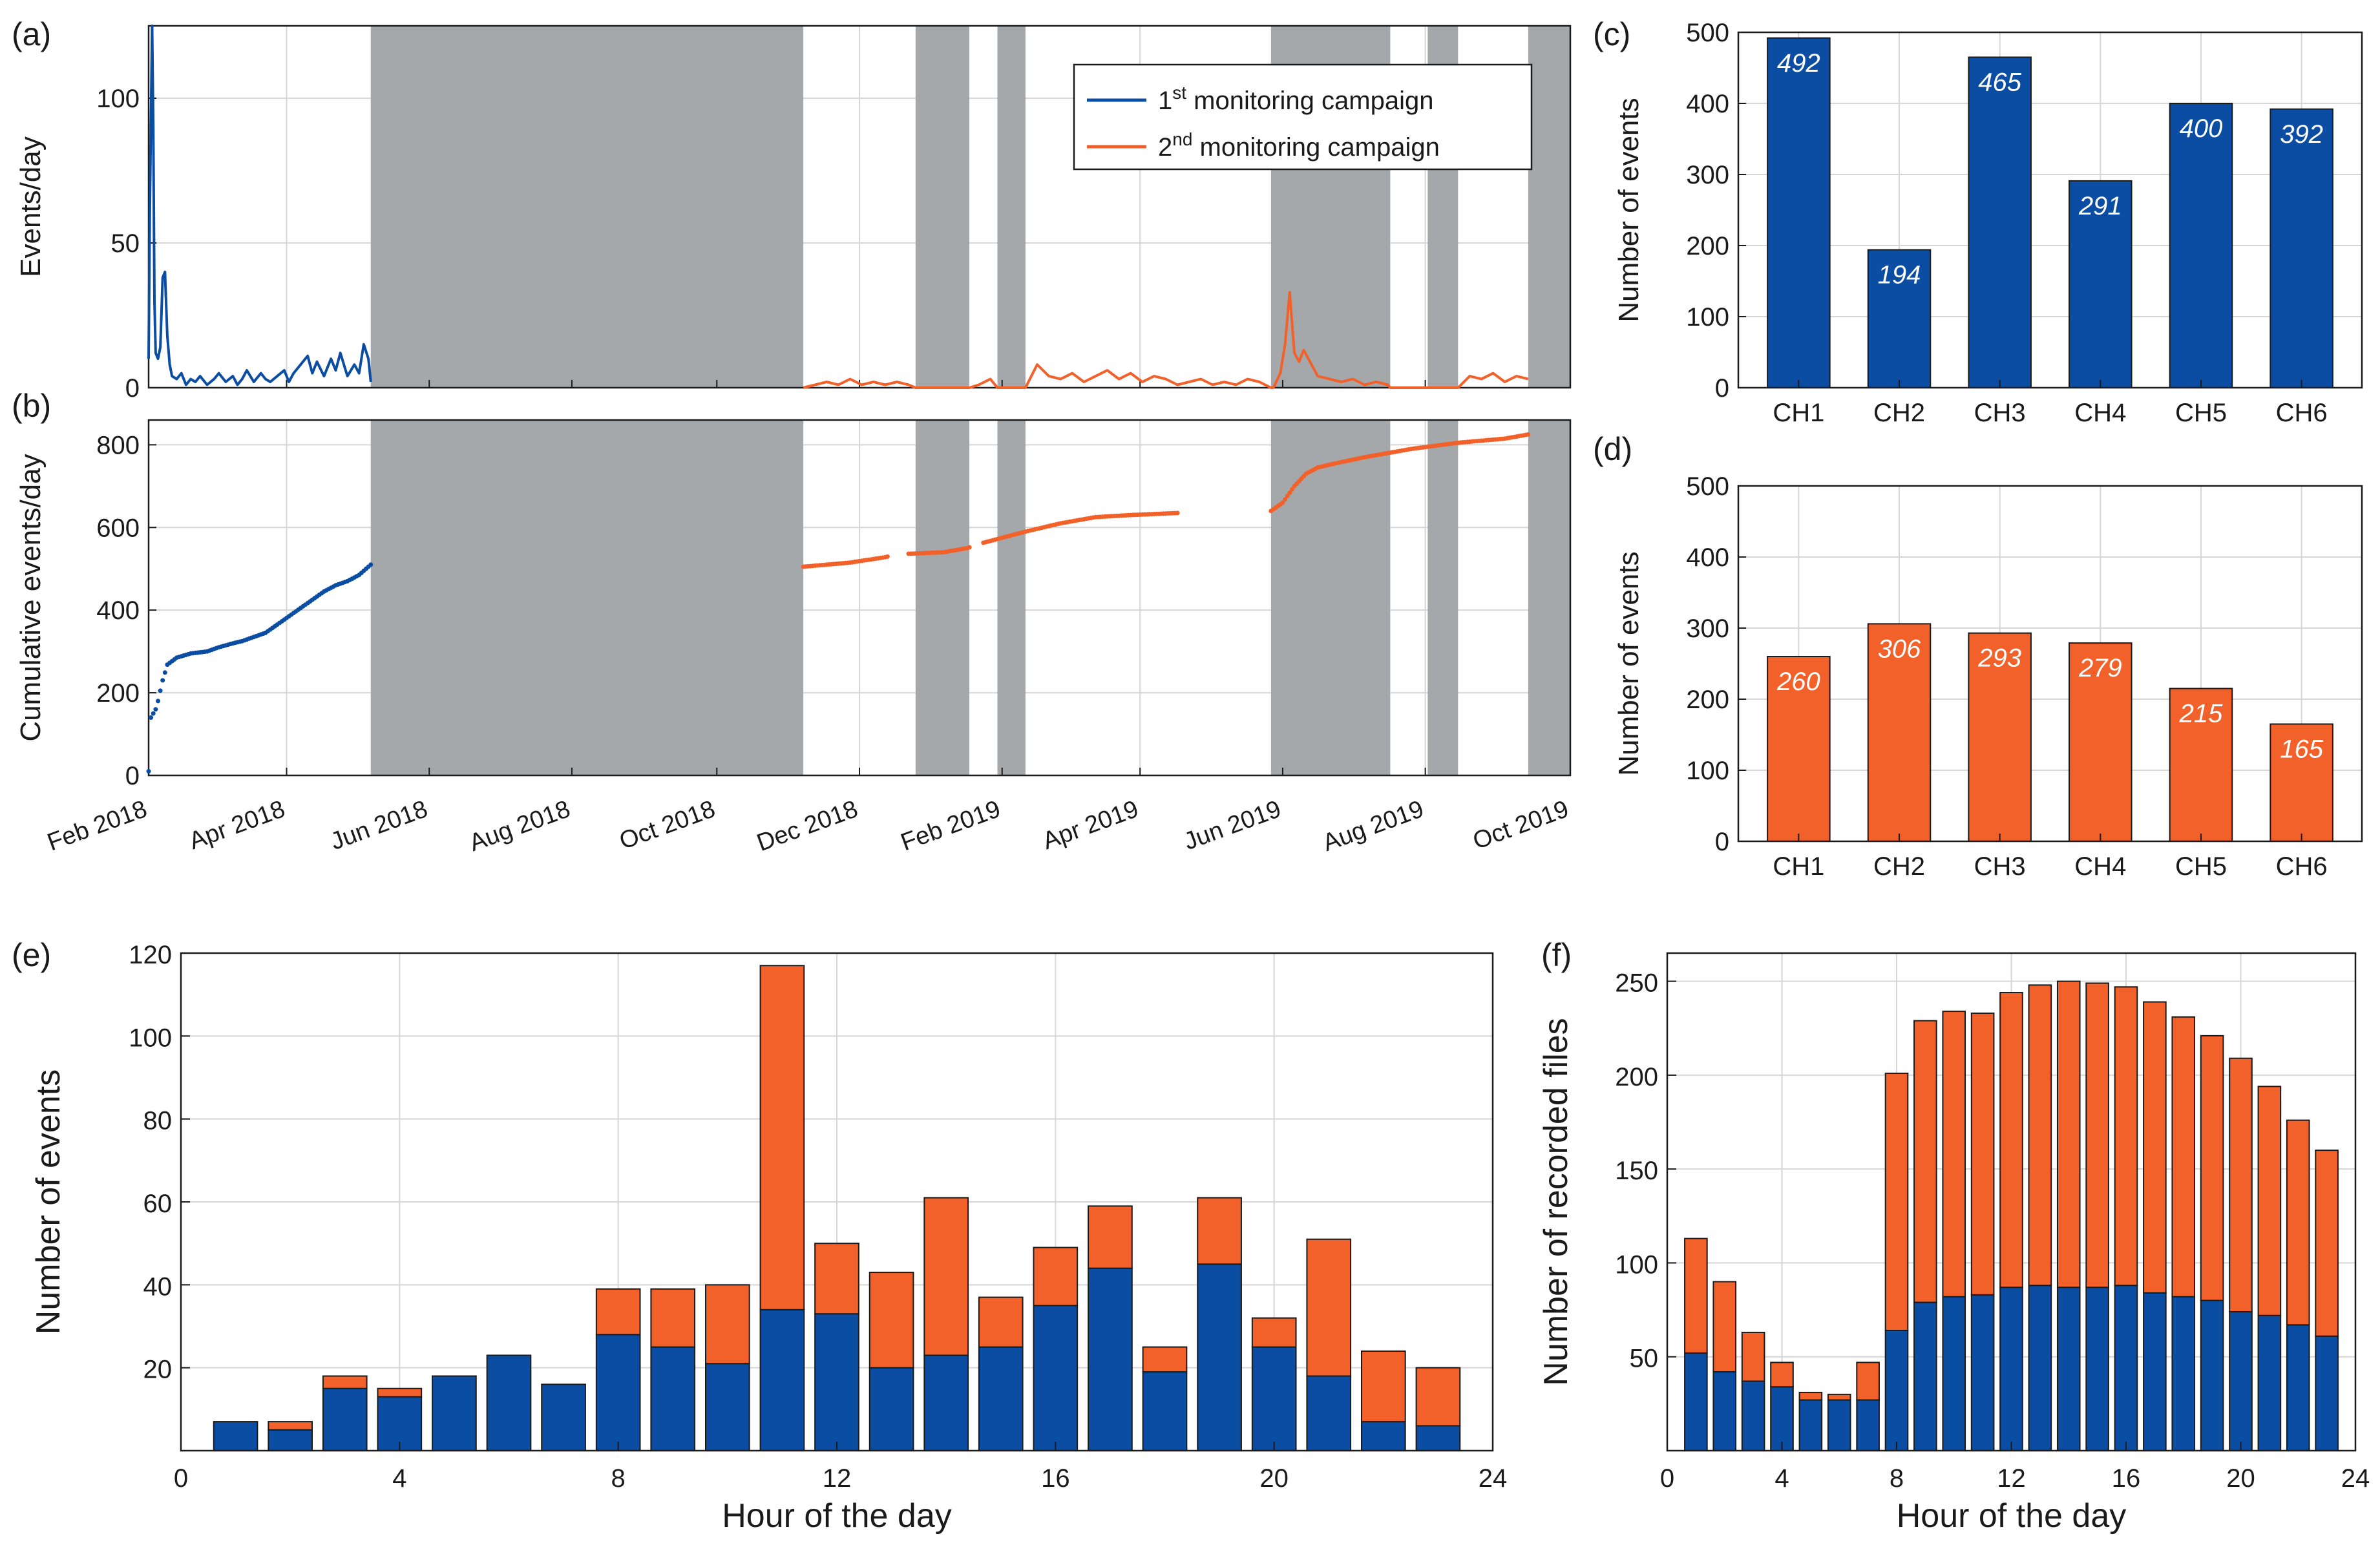 The image size is (2380, 1556). I want to click on y-tick-label: 800, so click(118, 445).